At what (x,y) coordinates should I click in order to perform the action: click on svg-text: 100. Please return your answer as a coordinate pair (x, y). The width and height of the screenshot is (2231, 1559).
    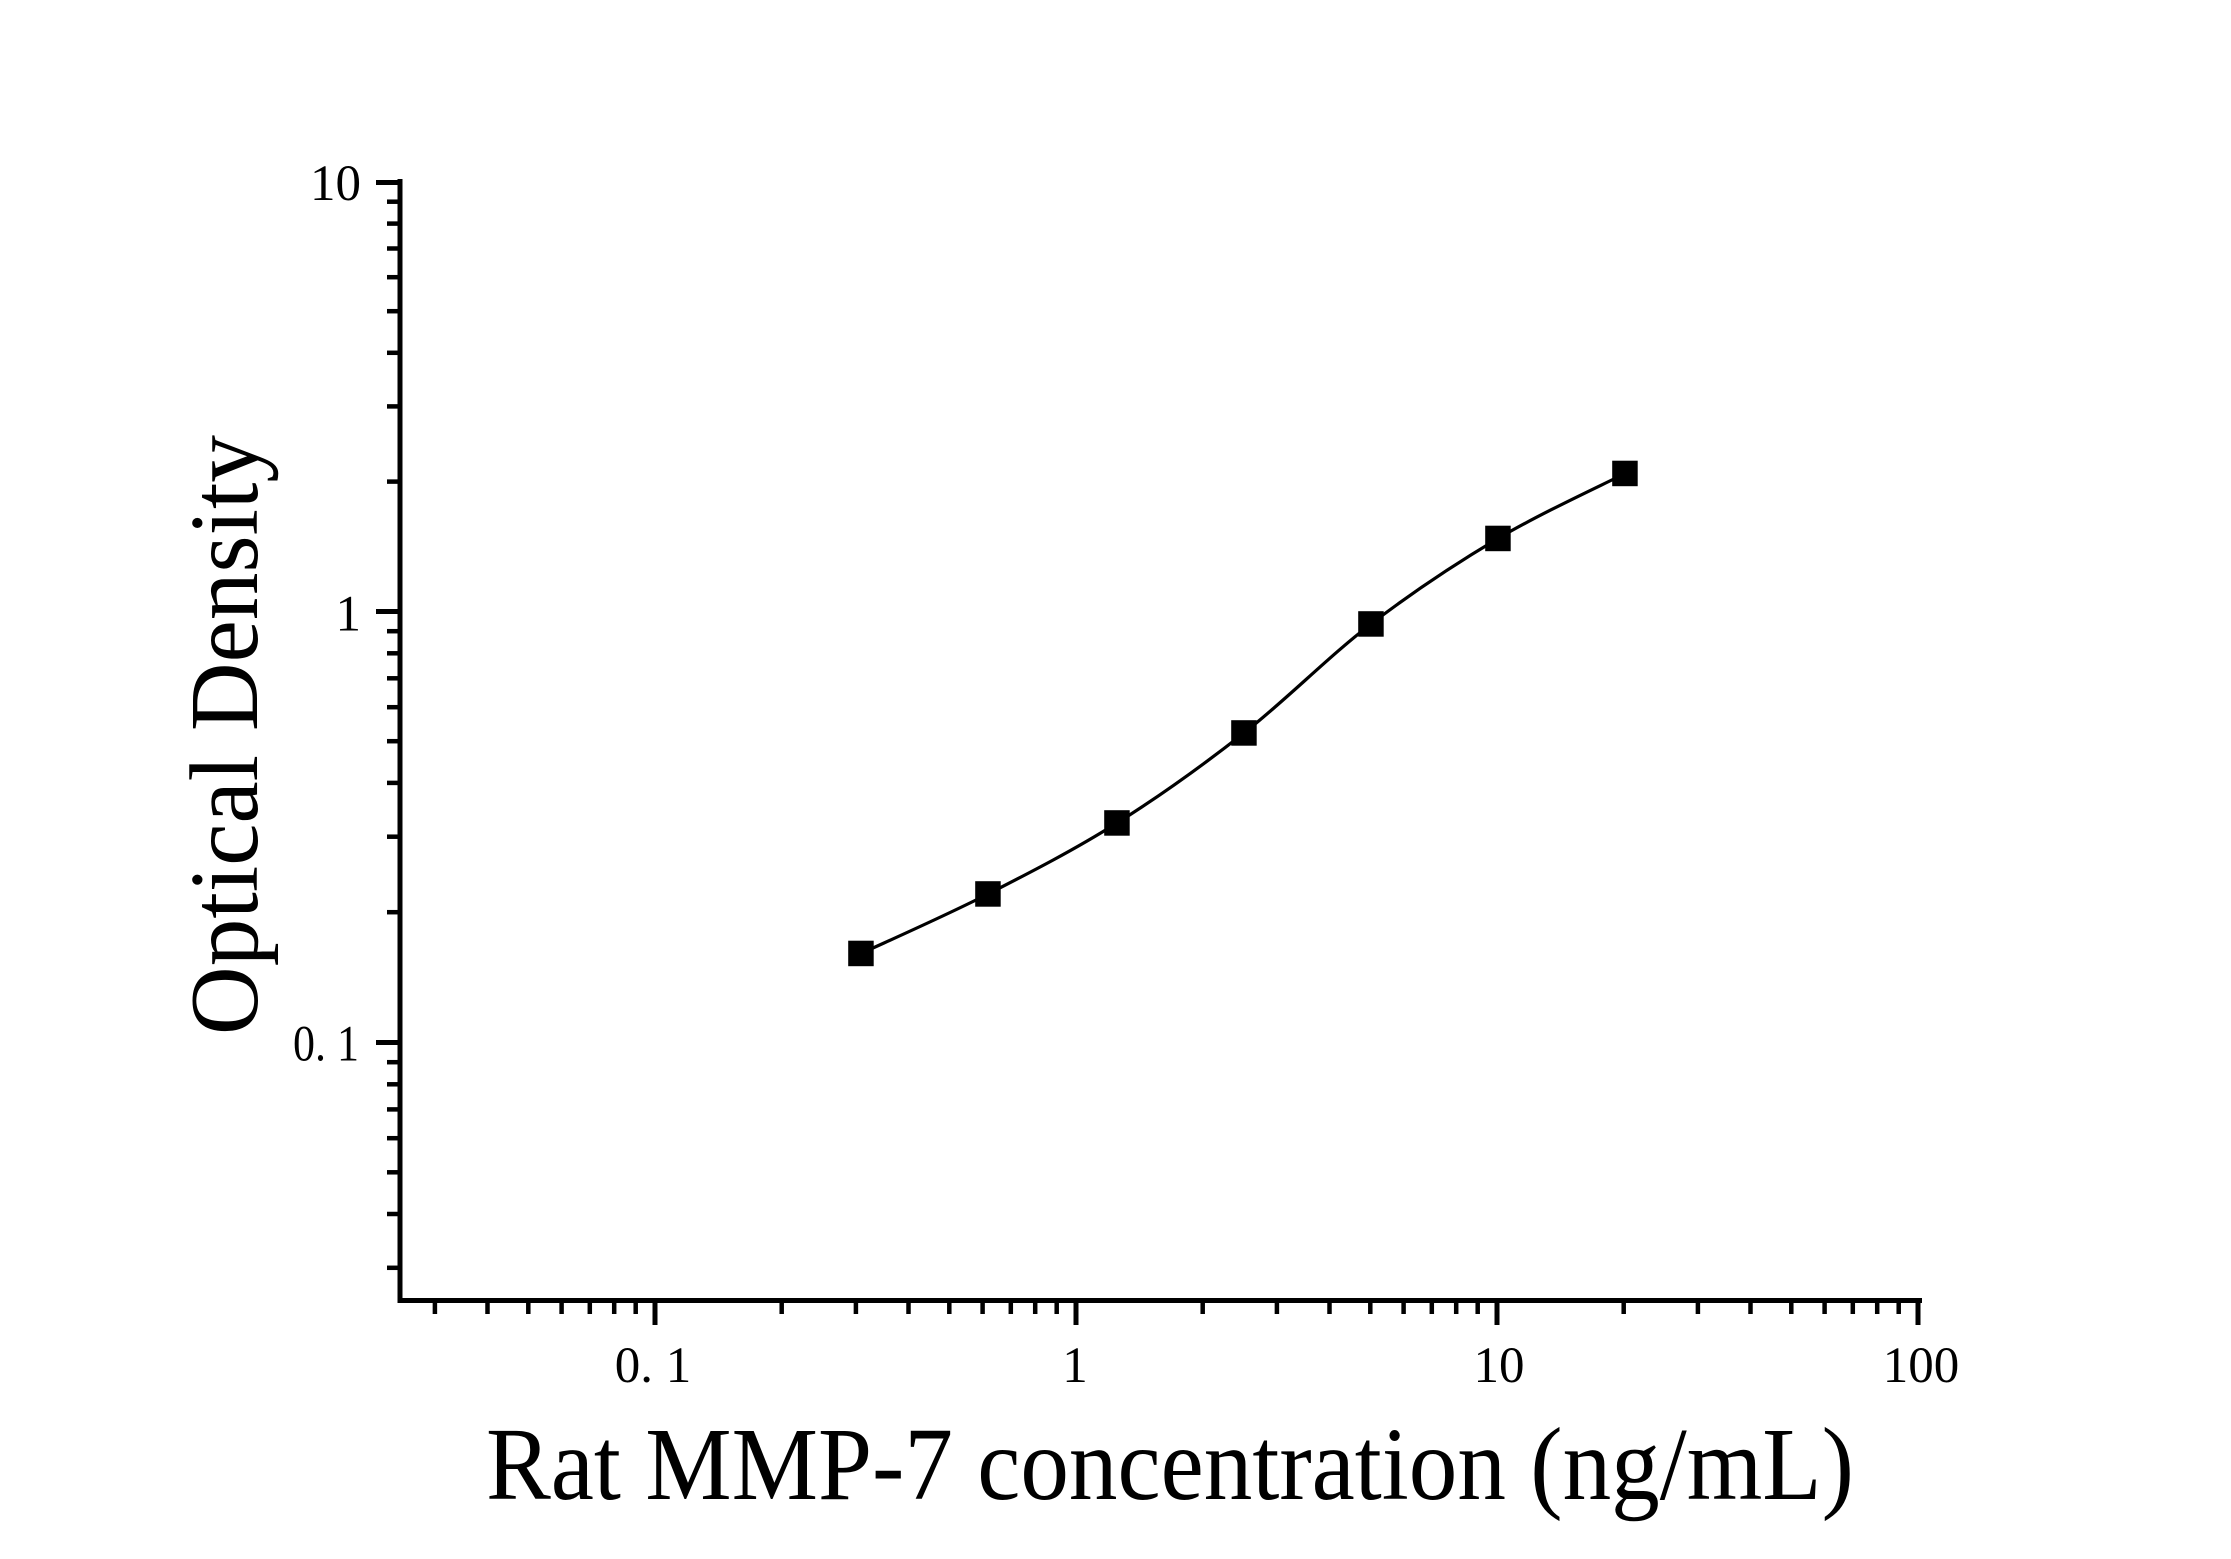
    Looking at the image, I should click on (1921, 1366).